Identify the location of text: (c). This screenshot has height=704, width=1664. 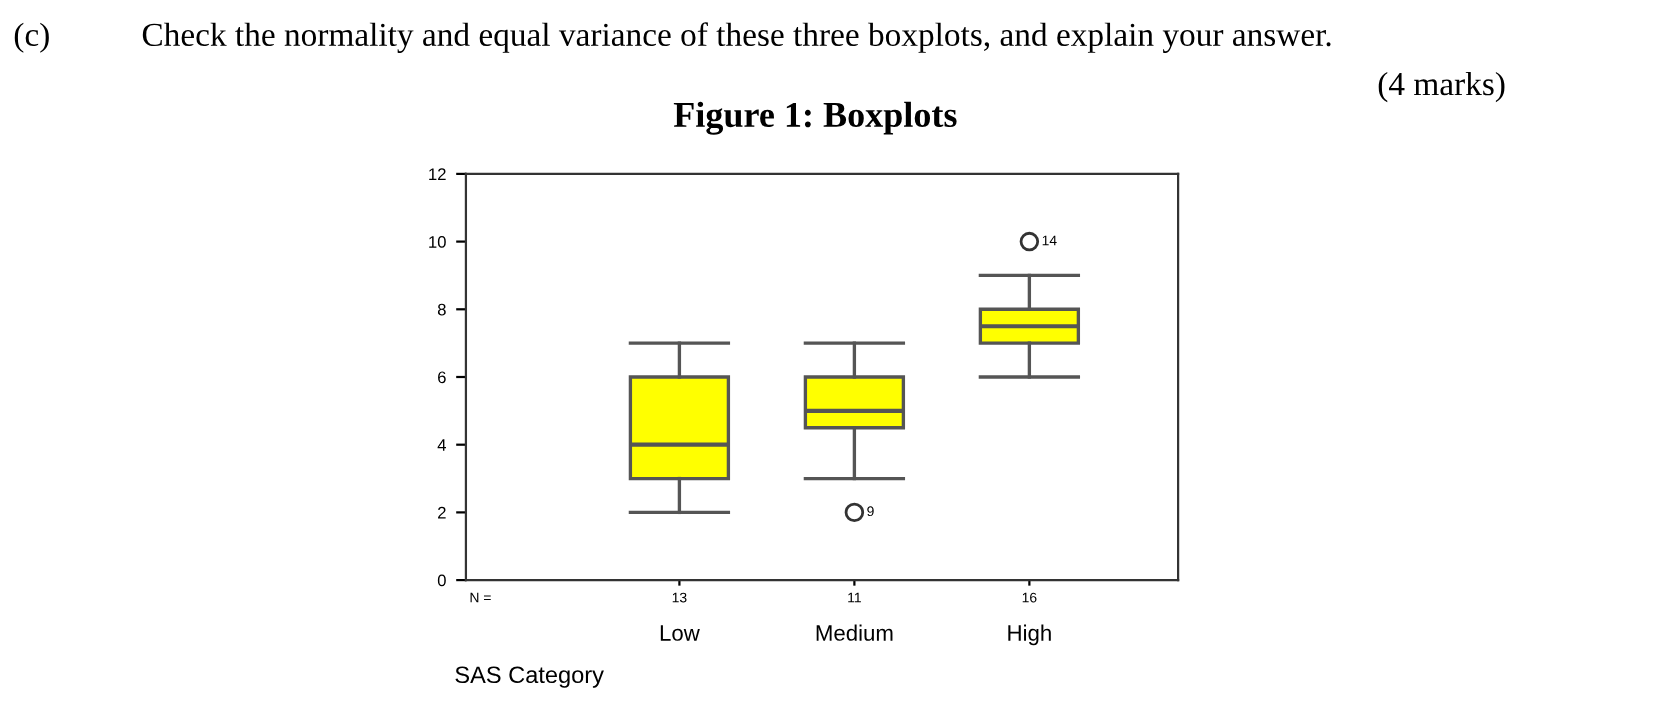
(31, 37).